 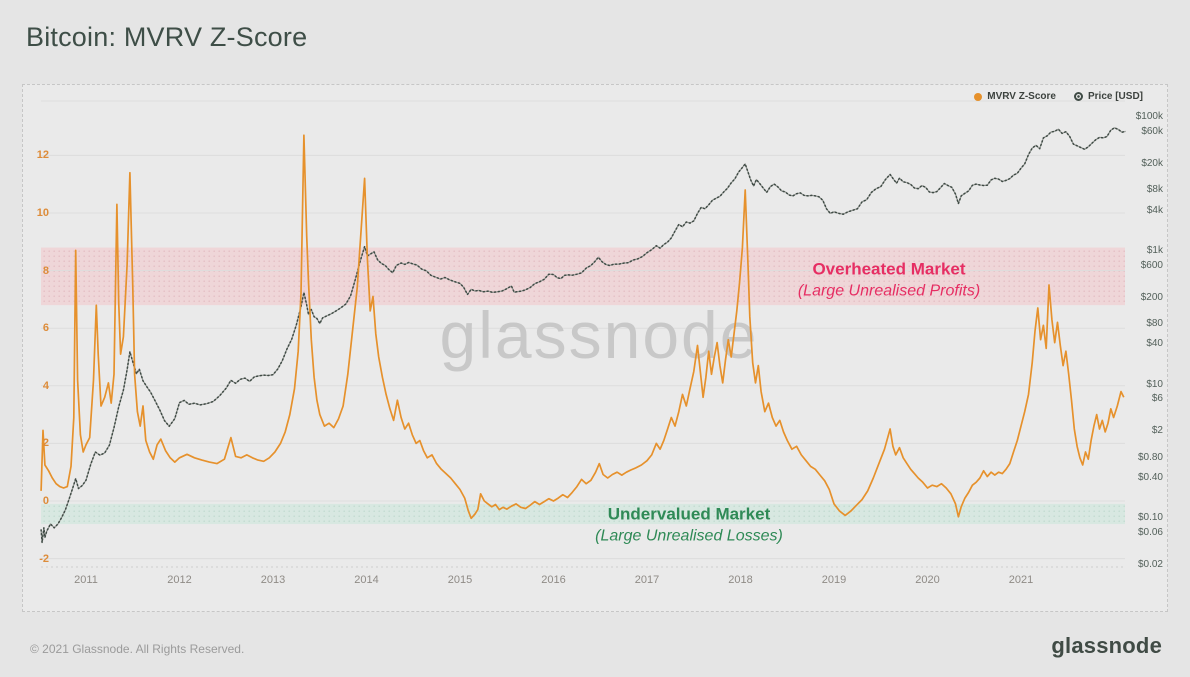 I want to click on x-tick-2014: 2014, so click(x=366, y=580).